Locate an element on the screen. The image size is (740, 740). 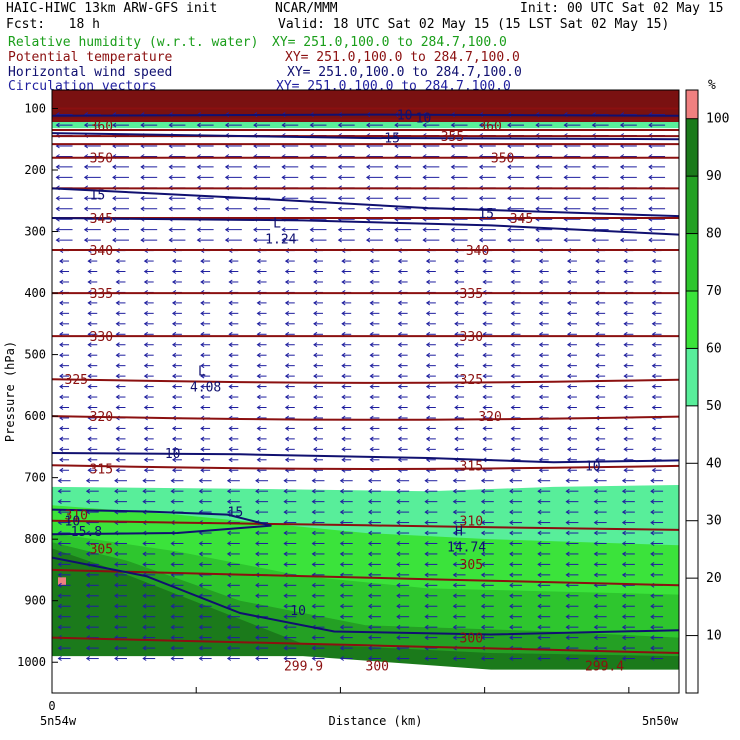
field-rh-xy: XY= 251.0,100.0 to 284.7,100.0 is located at coordinates (389, 42).